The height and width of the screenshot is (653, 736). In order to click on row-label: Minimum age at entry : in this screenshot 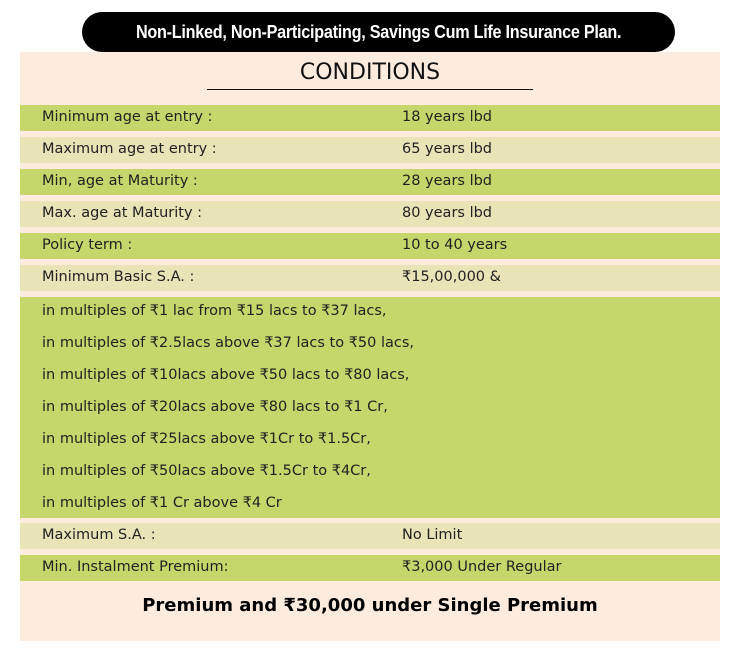, I will do `click(127, 117)`.